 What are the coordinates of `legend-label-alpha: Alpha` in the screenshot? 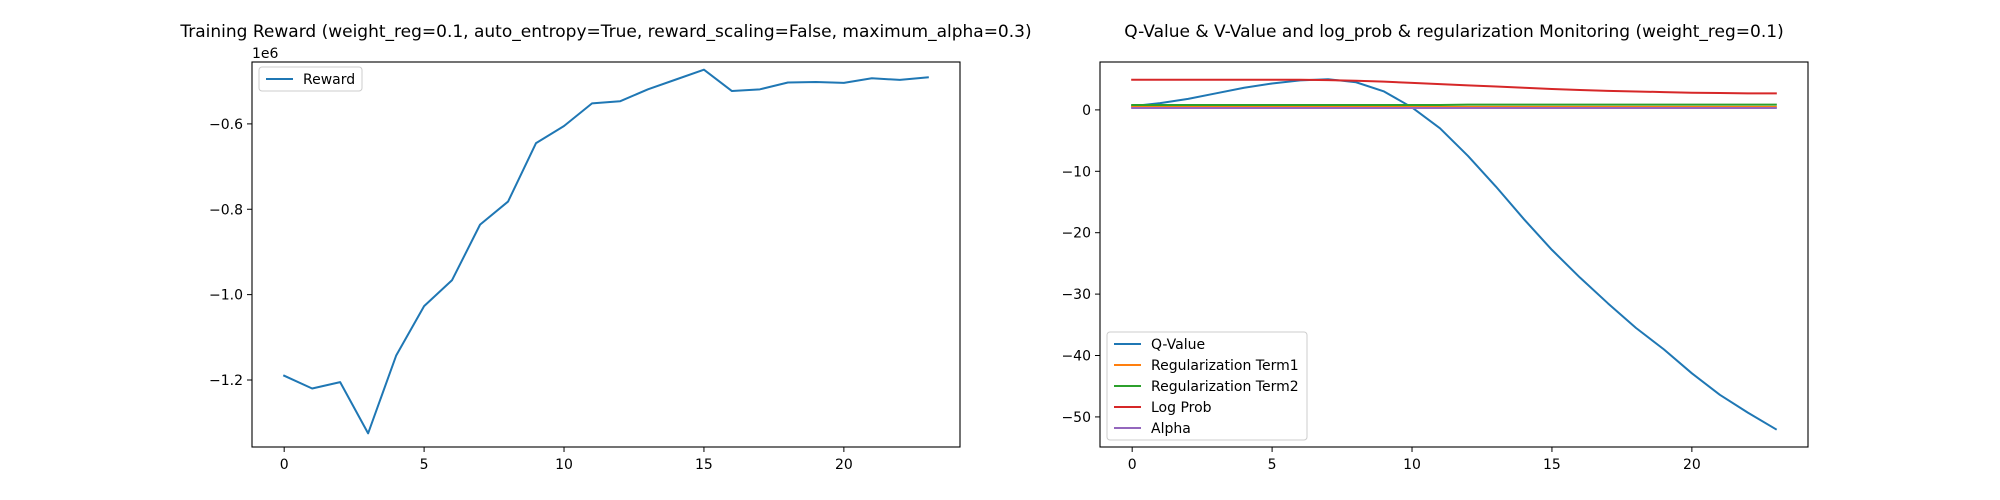 It's located at (1171, 429).